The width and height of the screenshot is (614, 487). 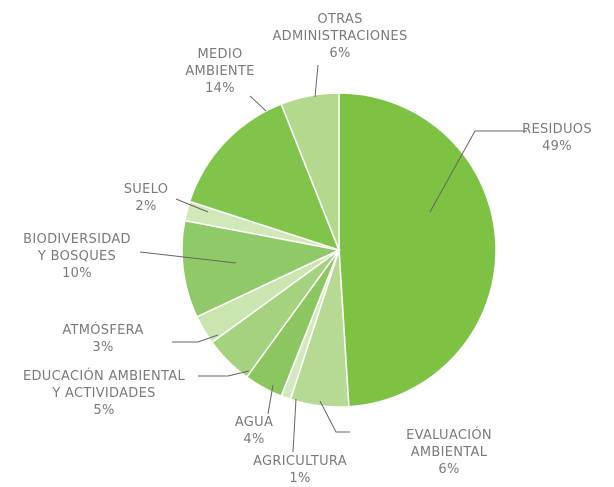 I want to click on category-label: SUELO, so click(x=146, y=189).